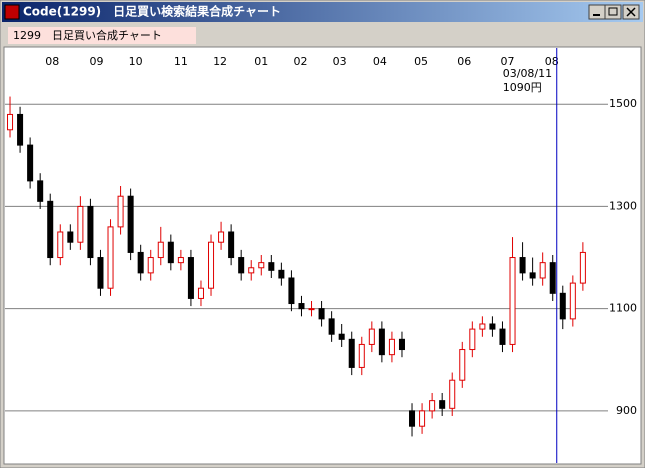 This screenshot has height=468, width=645. What do you see at coordinates (508, 61) in the screenshot?
I see `x-tick-label: 07` at bounding box center [508, 61].